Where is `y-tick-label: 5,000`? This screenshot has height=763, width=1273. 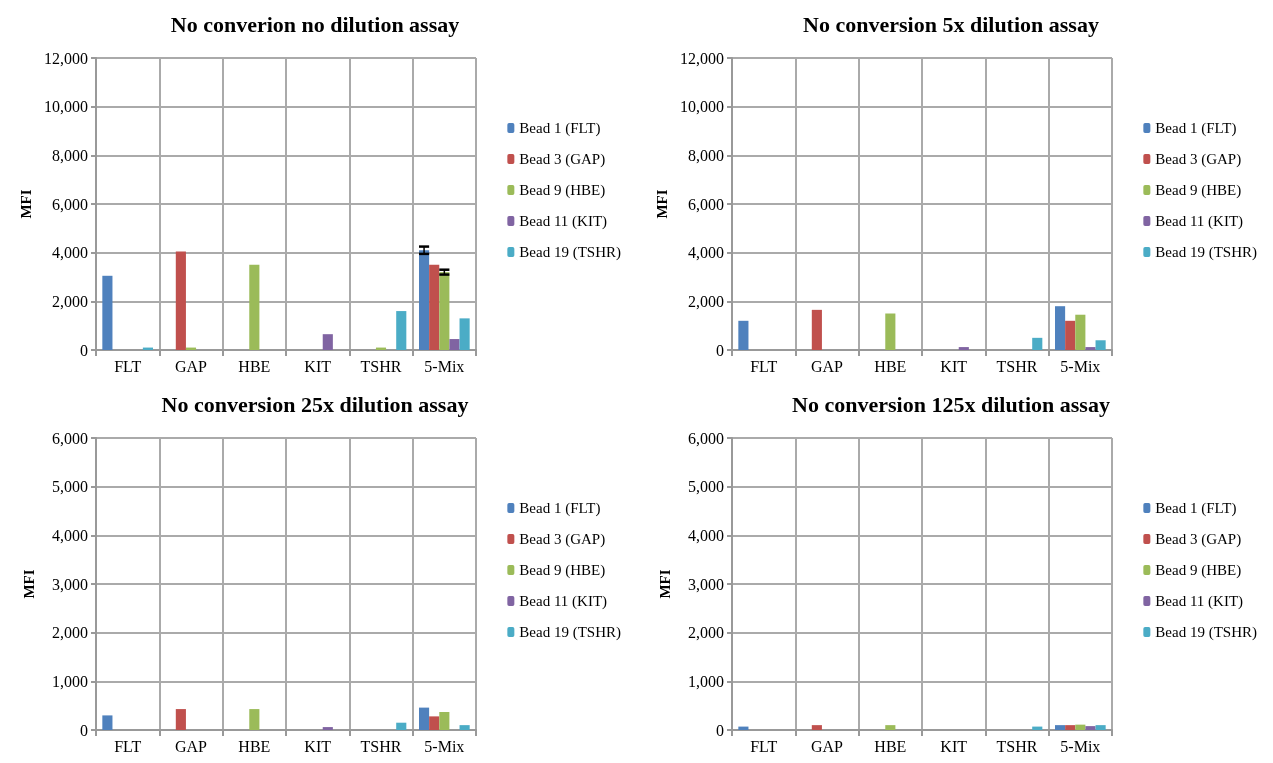
y-tick-label: 5,000 is located at coordinates (706, 487).